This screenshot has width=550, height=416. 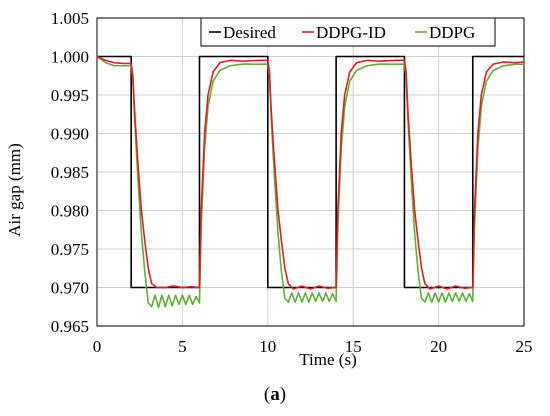 What do you see at coordinates (70, 326) in the screenshot?
I see `y-tick-label: 0.965` at bounding box center [70, 326].